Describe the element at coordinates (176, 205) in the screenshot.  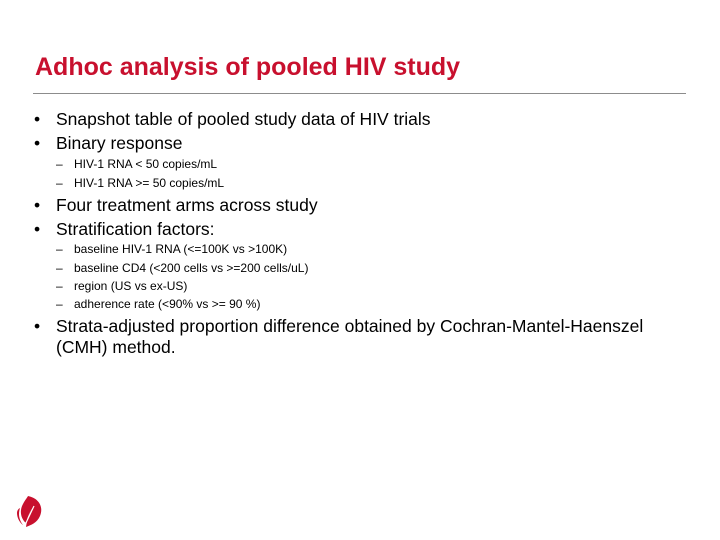
I see `bullet-item: Four treatment arms across study` at that location.